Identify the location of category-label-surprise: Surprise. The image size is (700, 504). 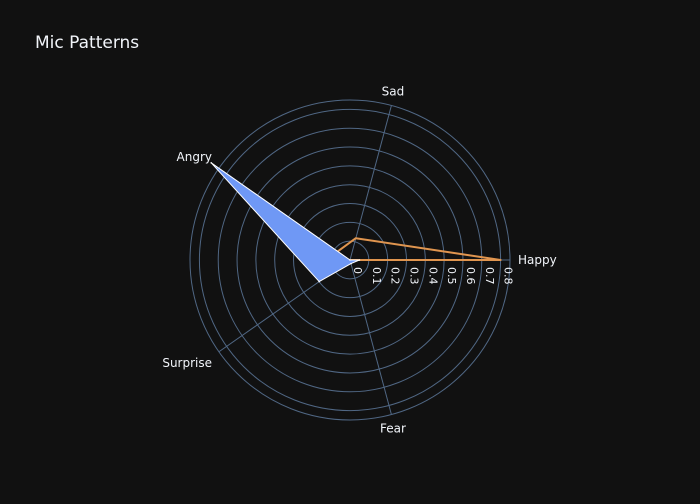
(187, 363).